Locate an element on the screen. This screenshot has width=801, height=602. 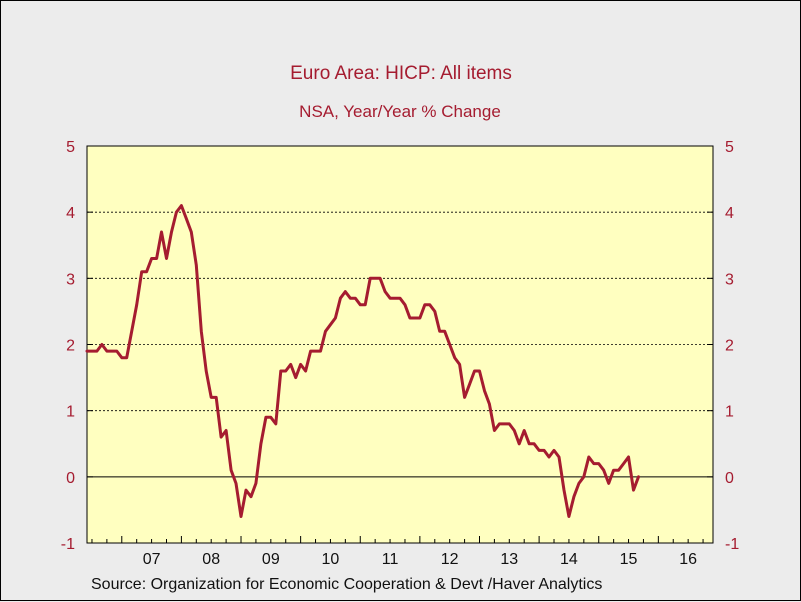
y-tick-label-left: 5 is located at coordinates (70, 147).